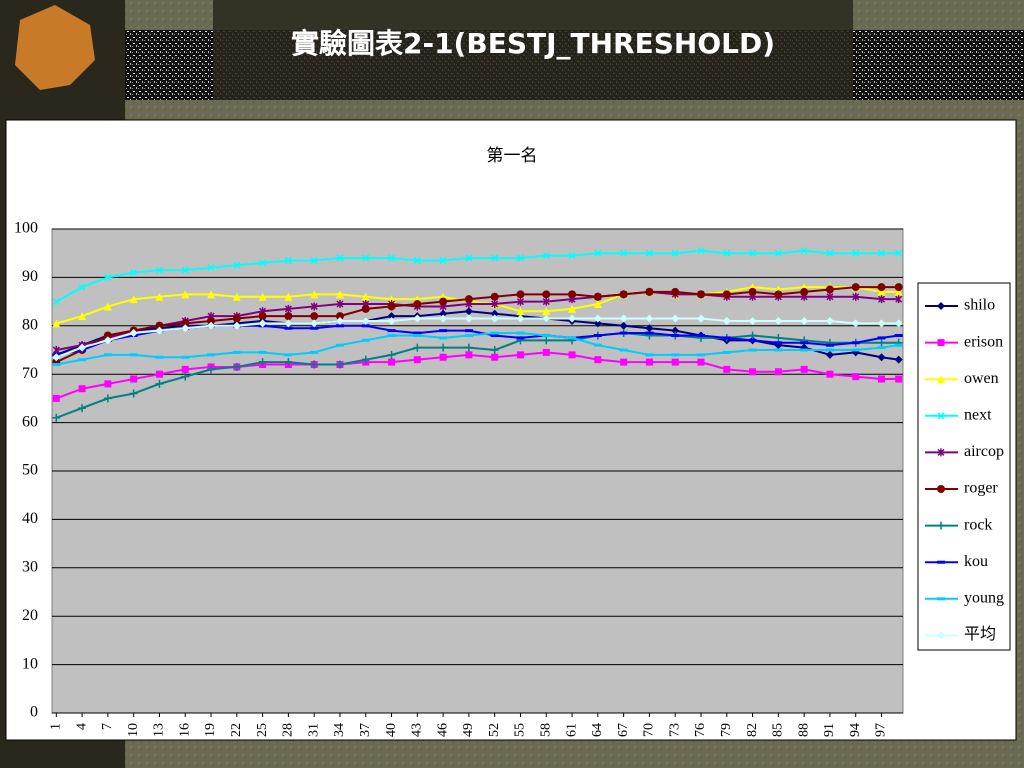  What do you see at coordinates (855, 730) in the screenshot?
I see `x-tick-label: 94` at bounding box center [855, 730].